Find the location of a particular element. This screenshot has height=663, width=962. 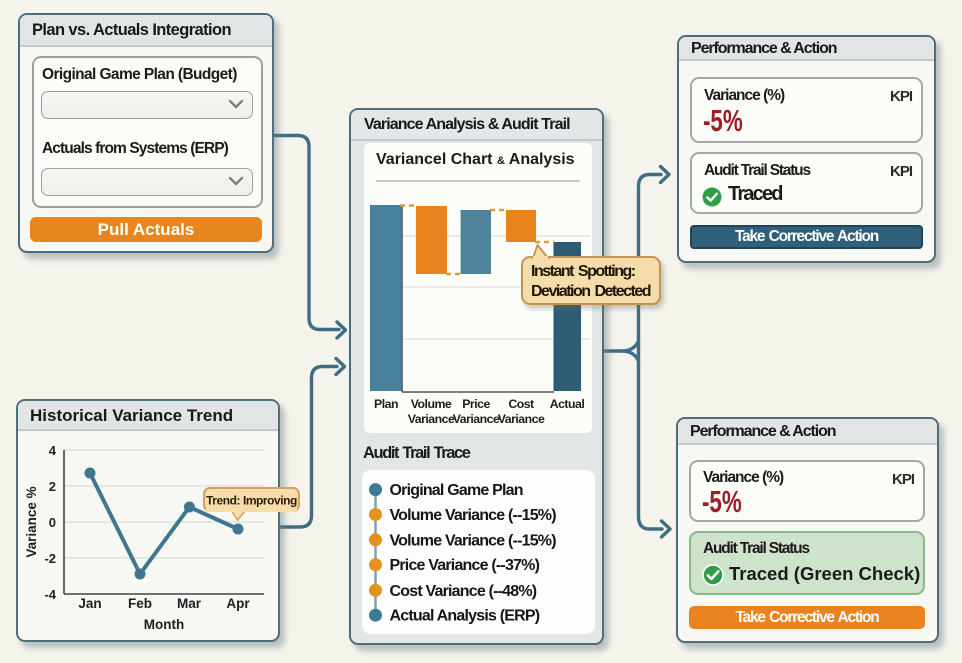

svg-text: 0 is located at coordinates (52, 522).